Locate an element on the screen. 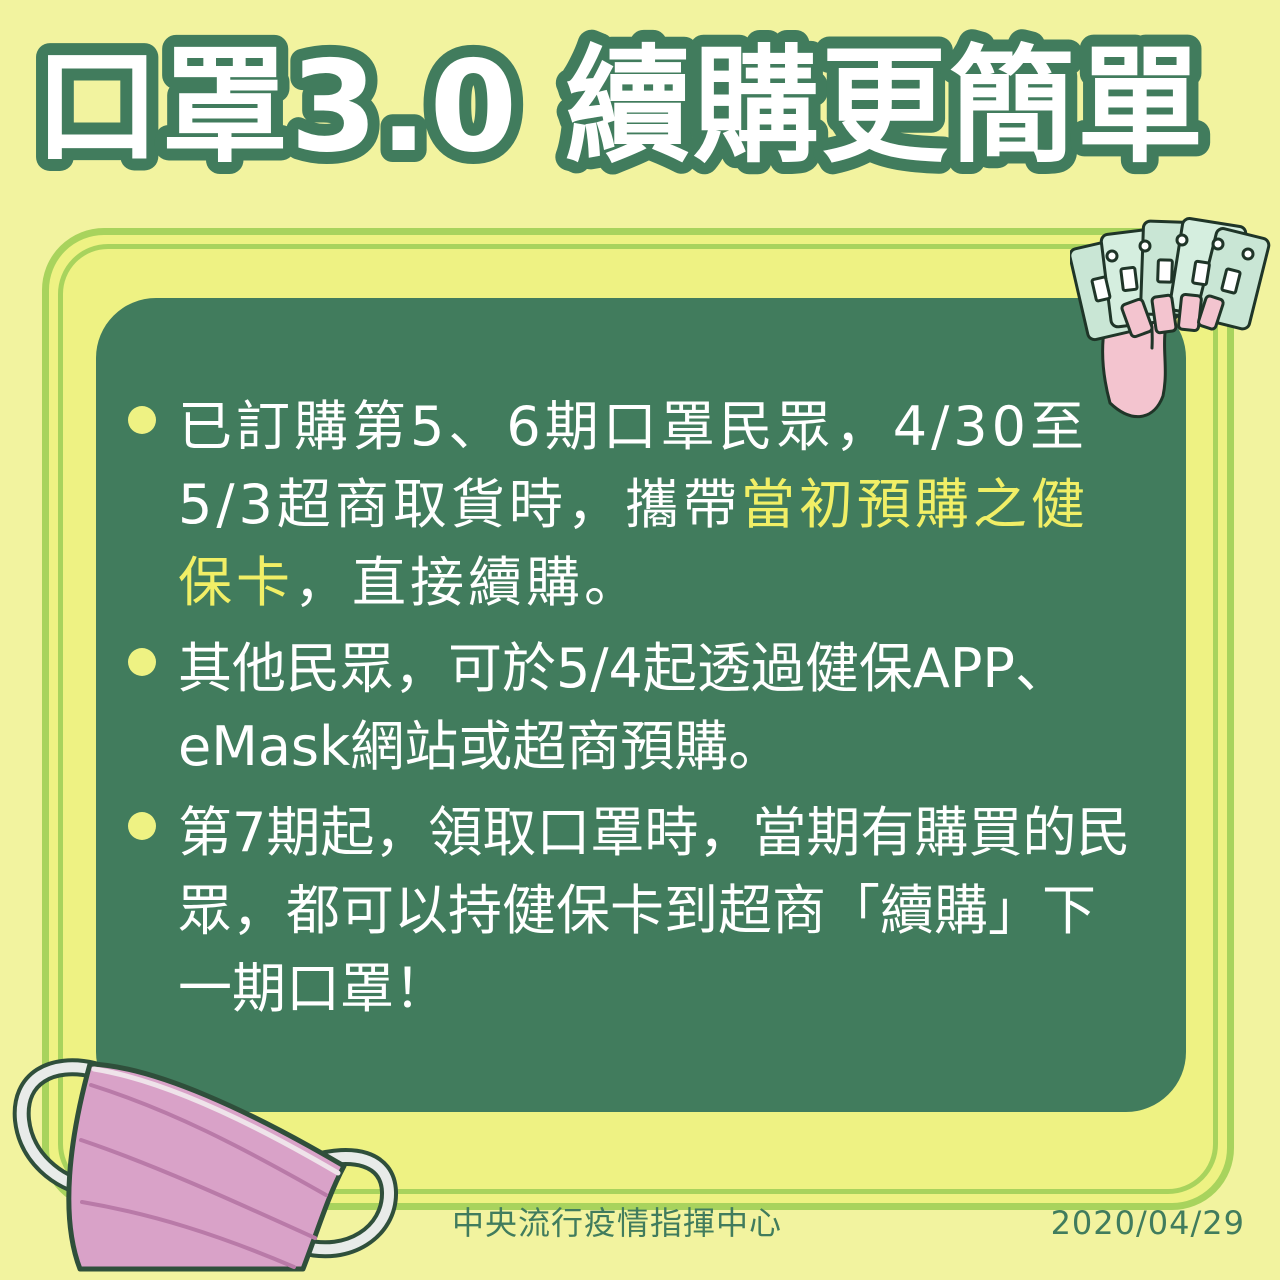  footer-date: 2020/04/29 is located at coordinates (1147, 1223).